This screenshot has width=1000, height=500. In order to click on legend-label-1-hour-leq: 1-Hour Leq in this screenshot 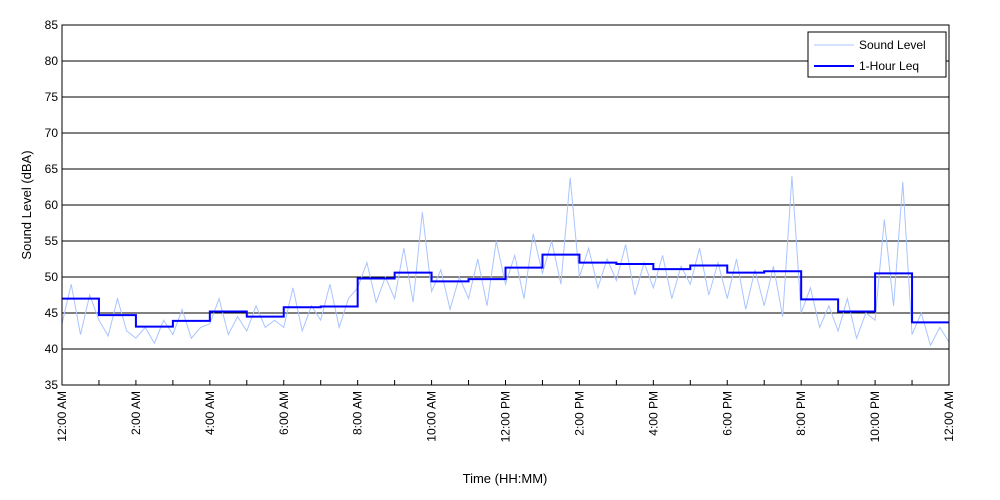, I will do `click(889, 66)`.